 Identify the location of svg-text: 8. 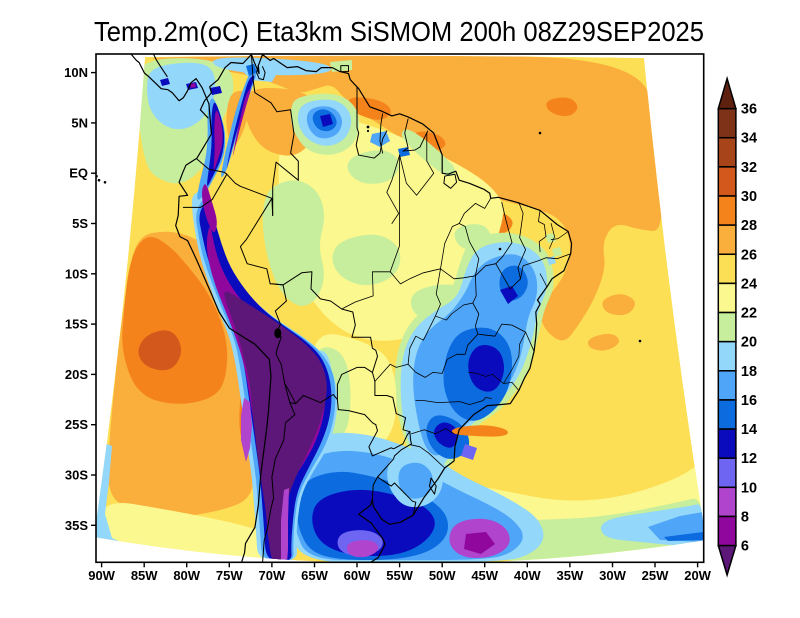
(745, 518).